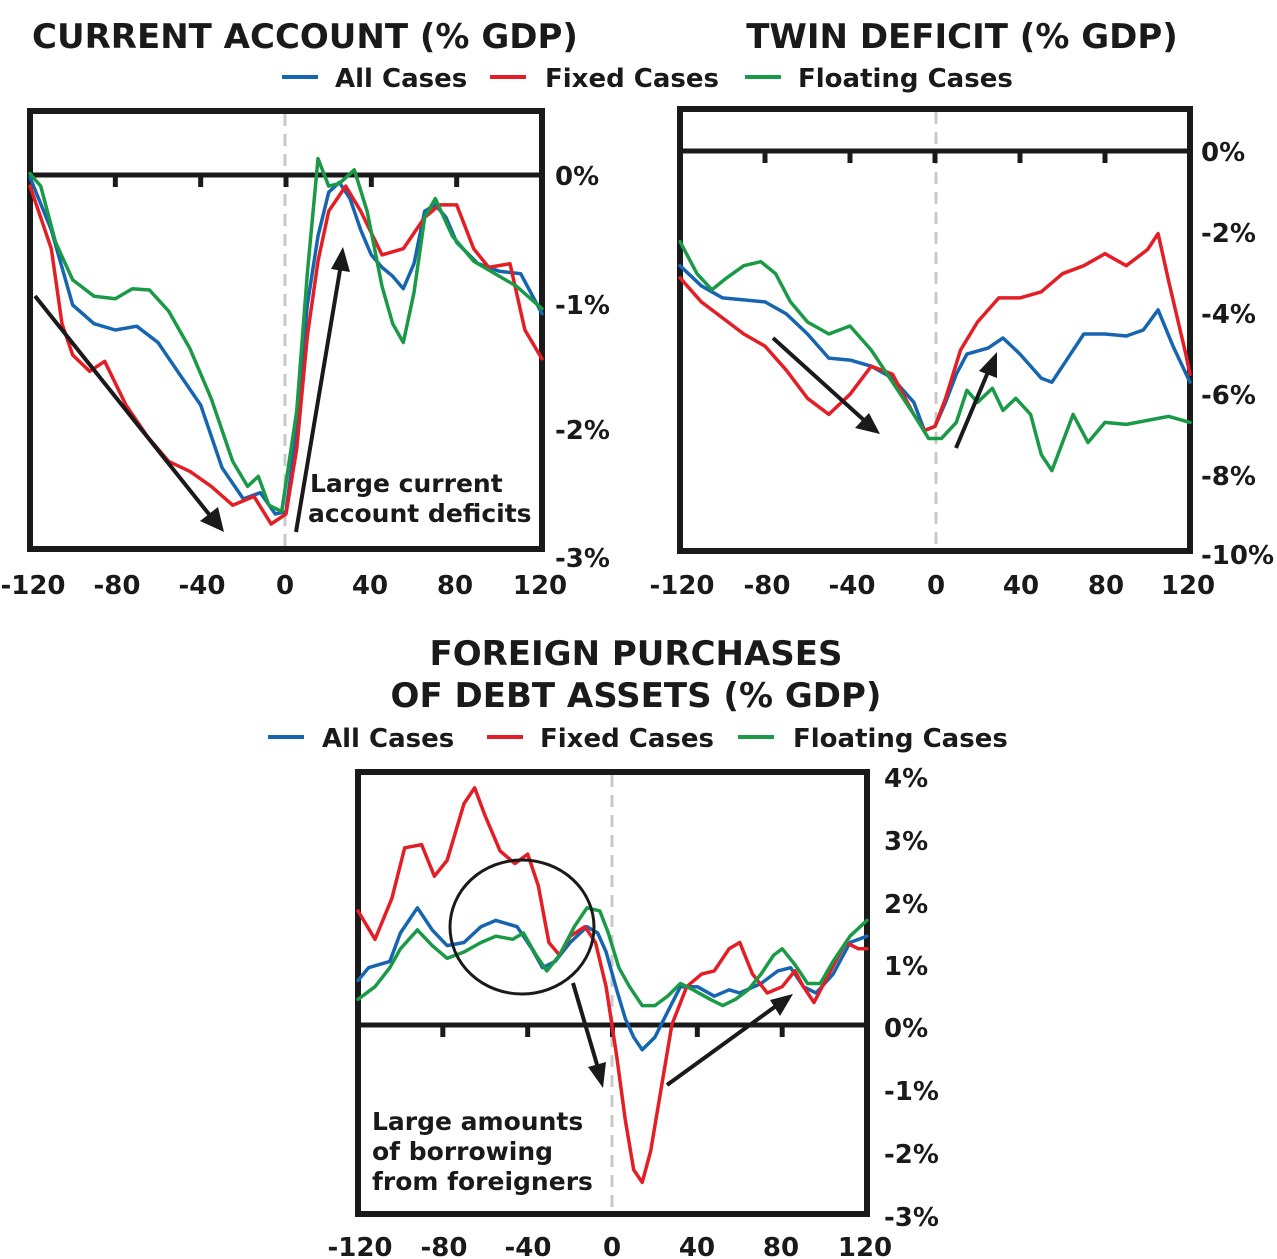 The width and height of the screenshot is (1277, 1259). What do you see at coordinates (906, 905) in the screenshot?
I see `y-tick-label: 2%` at bounding box center [906, 905].